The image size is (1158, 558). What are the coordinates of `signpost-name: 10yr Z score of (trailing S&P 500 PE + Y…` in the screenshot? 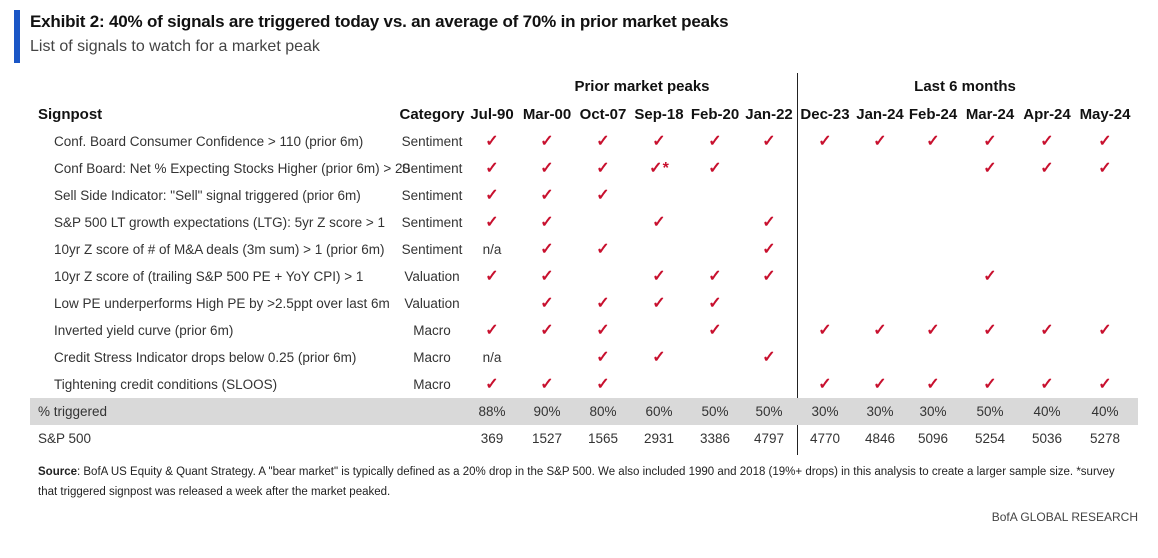 It's located at (209, 276).